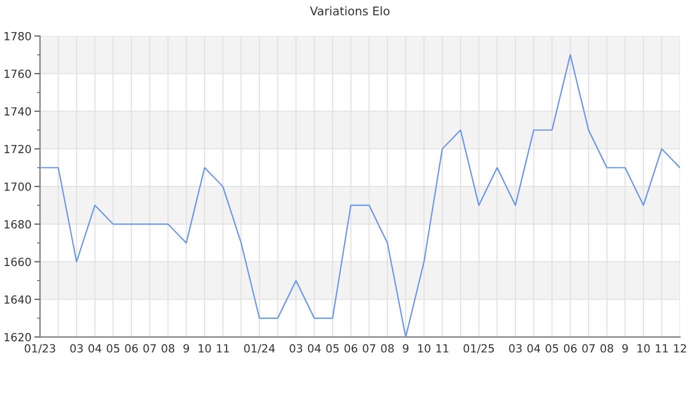 This screenshot has height=400, width=700. Describe the element at coordinates (479, 349) in the screenshot. I see `x-tick-label: 01/25` at that location.